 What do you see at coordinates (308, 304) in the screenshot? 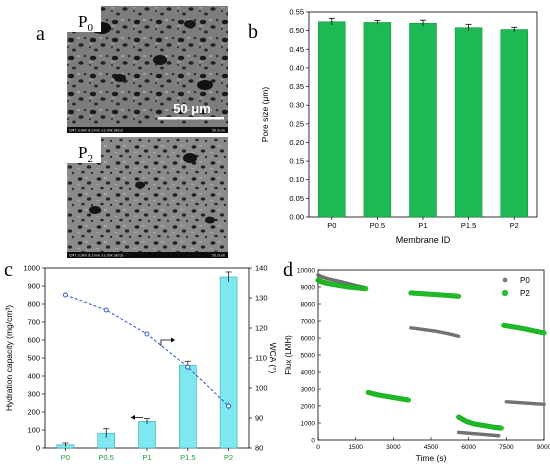
I see `y-tick-label: 8000` at bounding box center [308, 304].